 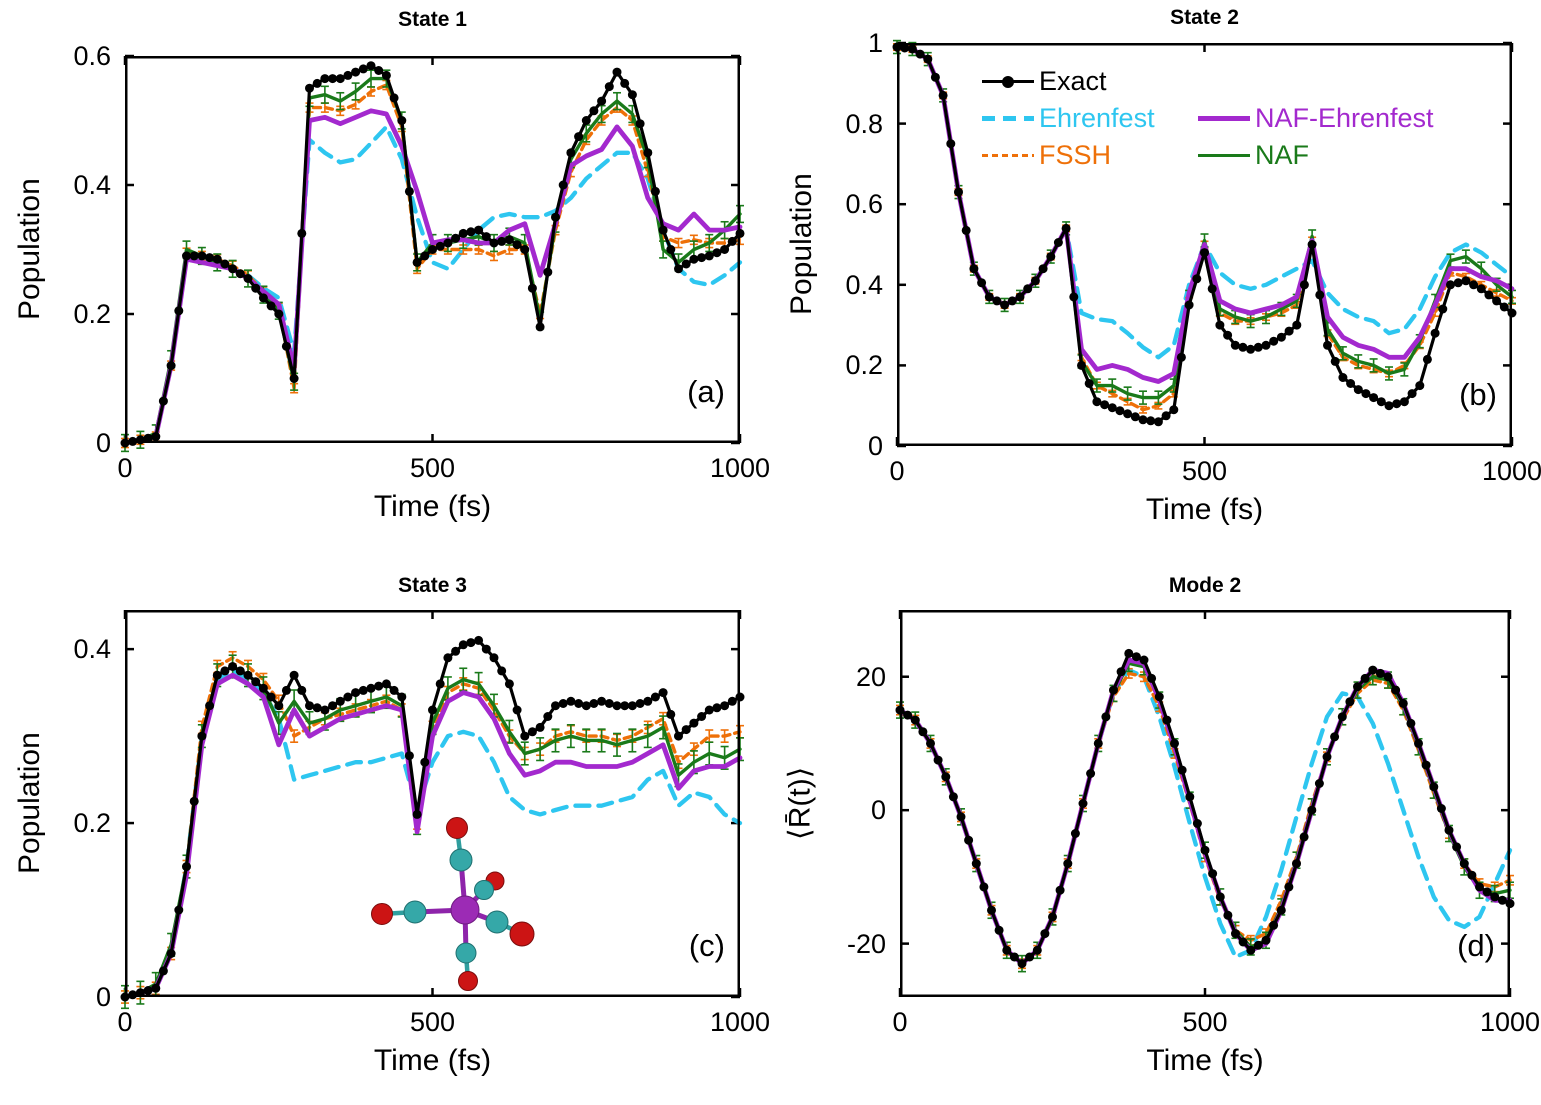 I want to click on legend-item-naf-ehrenfest: NAF-Ehrenfest, so click(x=1316, y=118).